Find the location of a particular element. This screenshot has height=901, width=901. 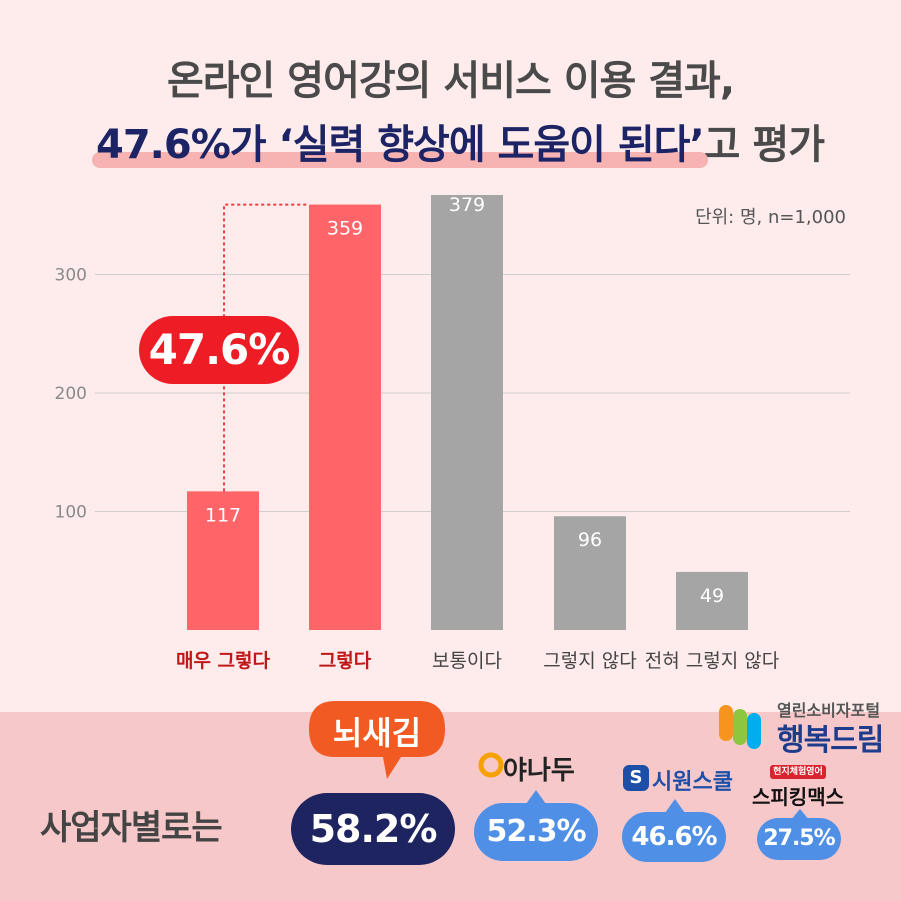

title-highlight-text: 47.6%가 ‘실력 향상에 도움이 된다’ is located at coordinates (400, 145).